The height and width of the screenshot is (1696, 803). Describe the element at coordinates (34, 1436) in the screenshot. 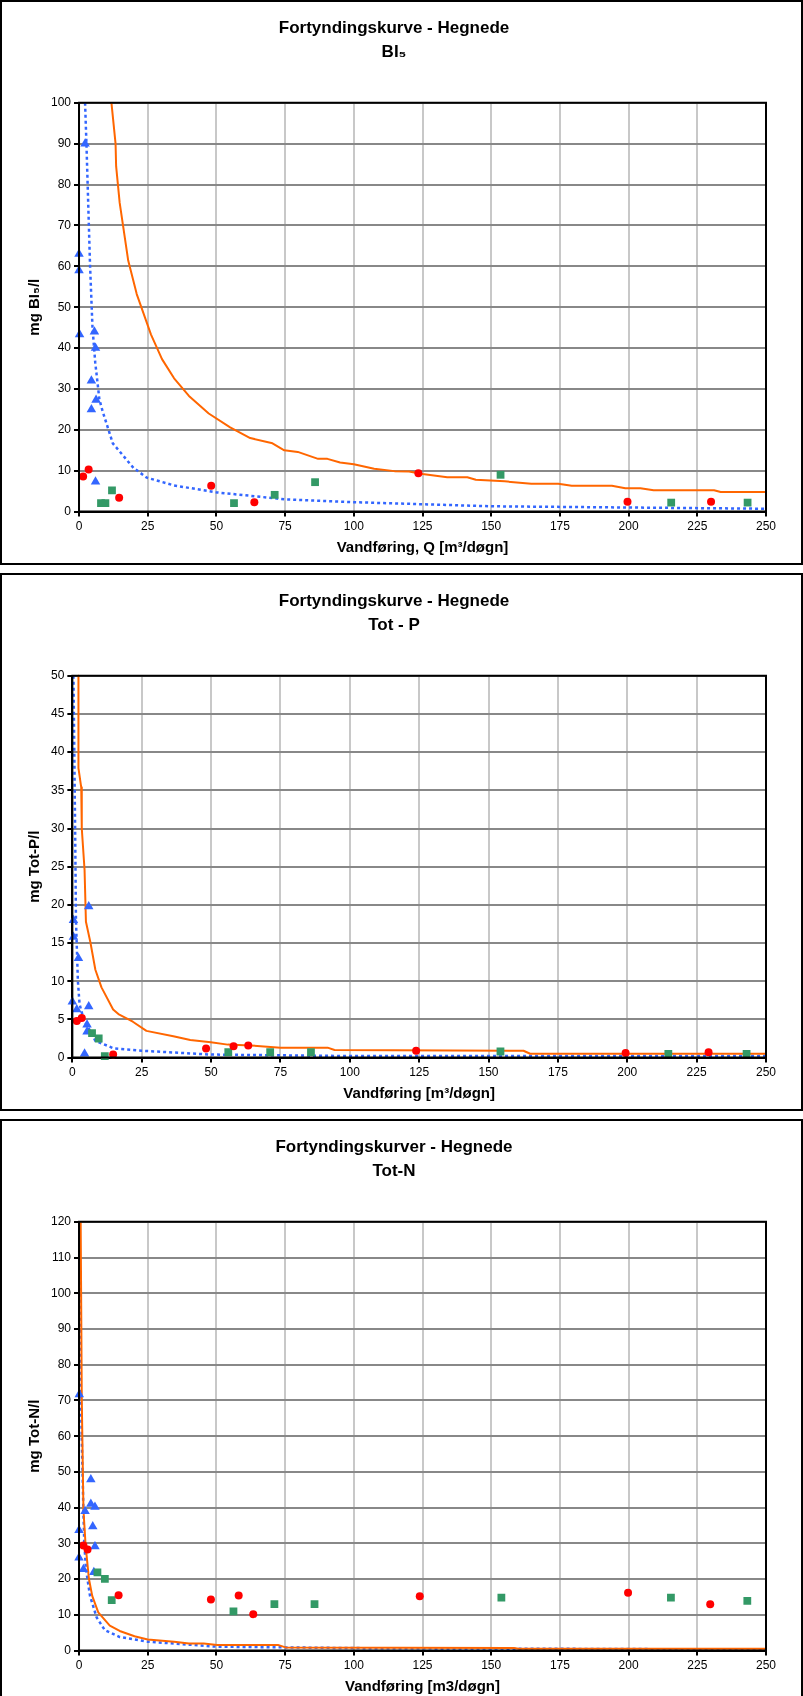

I see `y-axis-title: mg Tot-N/l` at that location.